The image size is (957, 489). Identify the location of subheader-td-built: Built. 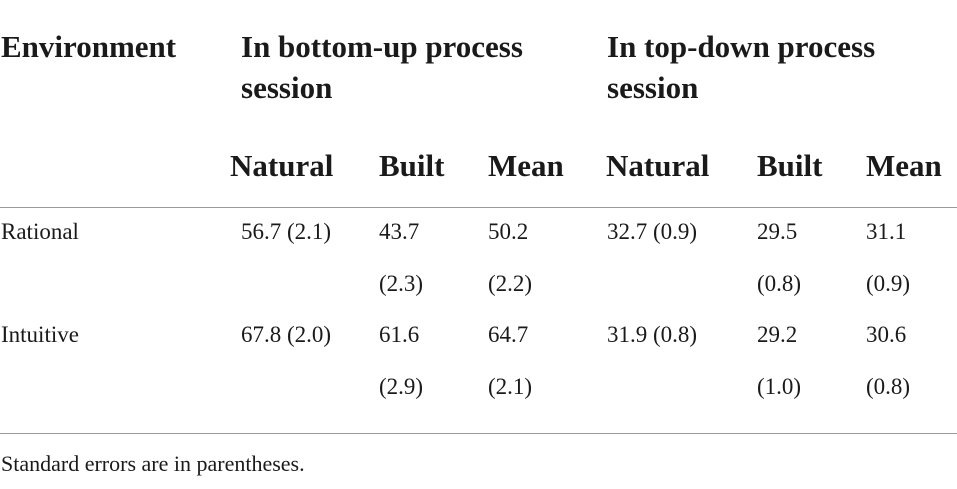
(790, 165).